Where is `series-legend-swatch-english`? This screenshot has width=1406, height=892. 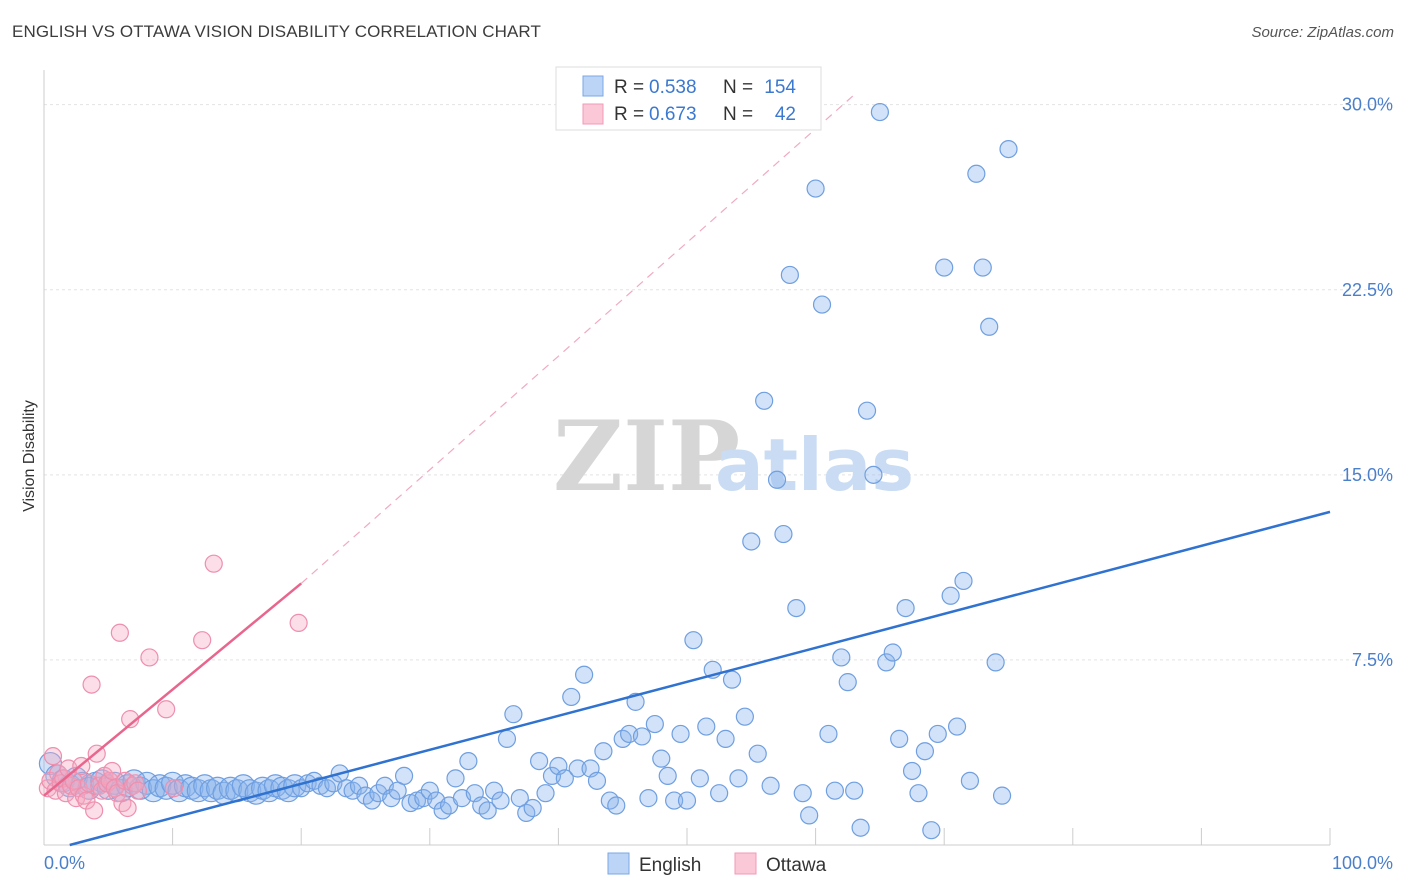
series-legend-swatch-english is located at coordinates (618, 863).